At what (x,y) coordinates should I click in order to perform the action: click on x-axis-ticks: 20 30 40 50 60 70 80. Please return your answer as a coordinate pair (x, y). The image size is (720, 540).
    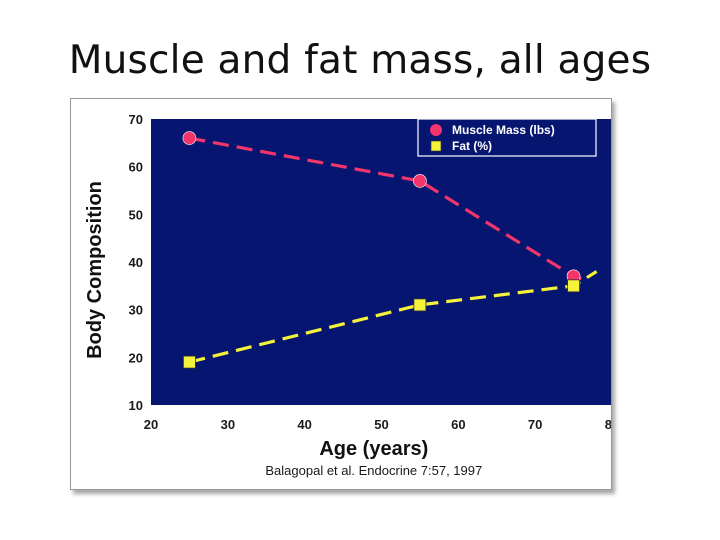
    Looking at the image, I should click on (377, 424).